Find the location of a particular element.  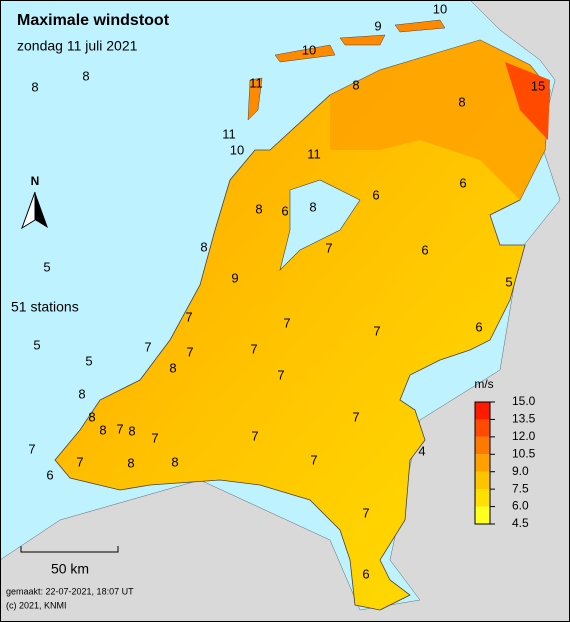

legend-box is located at coordinates (482, 463).